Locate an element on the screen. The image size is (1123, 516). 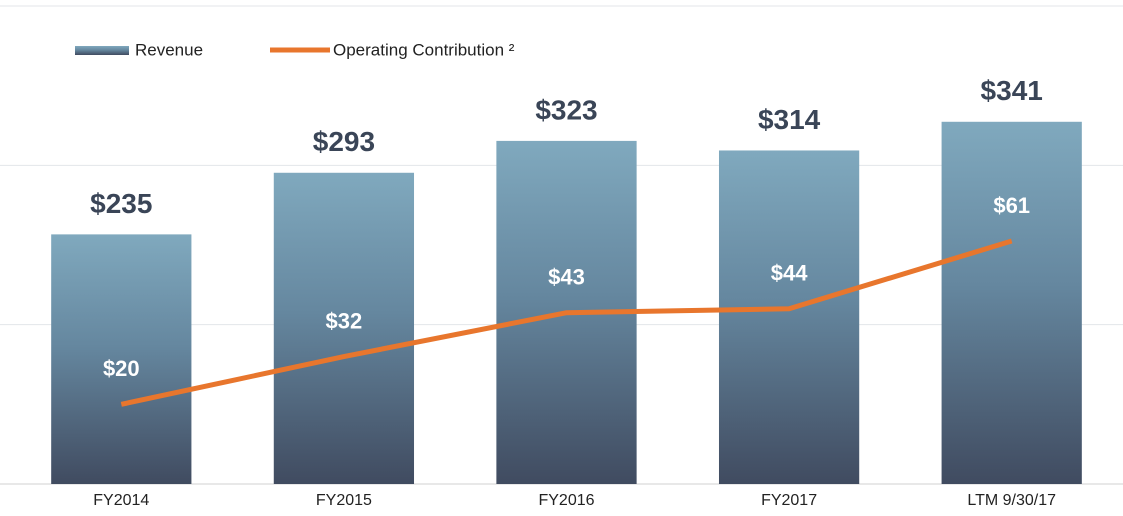
line-value-label: $20 is located at coordinates (121, 368).